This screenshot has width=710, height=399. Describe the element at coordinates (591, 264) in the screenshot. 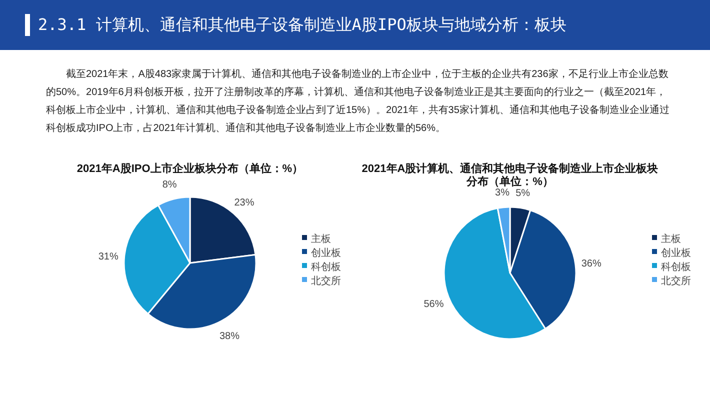

I see `data-label: 36%` at that location.